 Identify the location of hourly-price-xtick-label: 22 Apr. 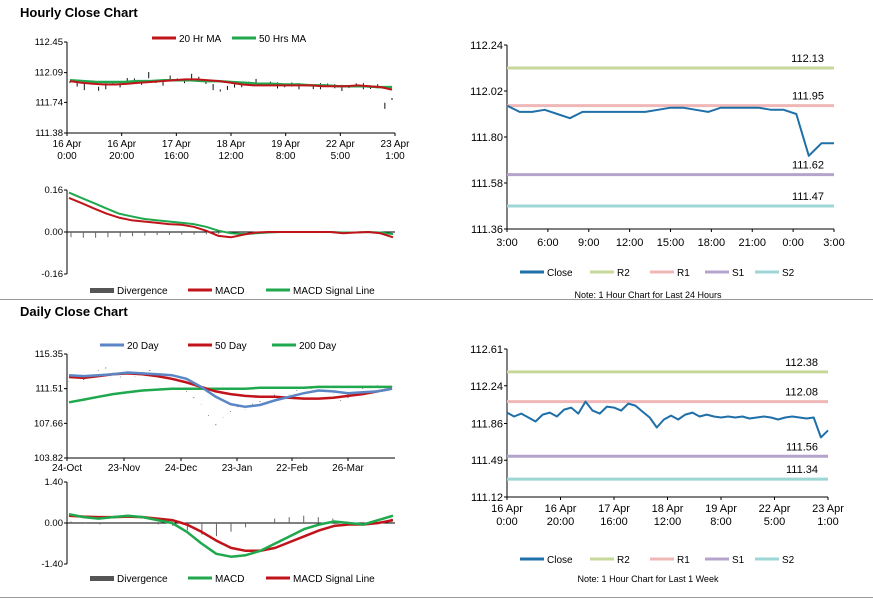
(341, 144).